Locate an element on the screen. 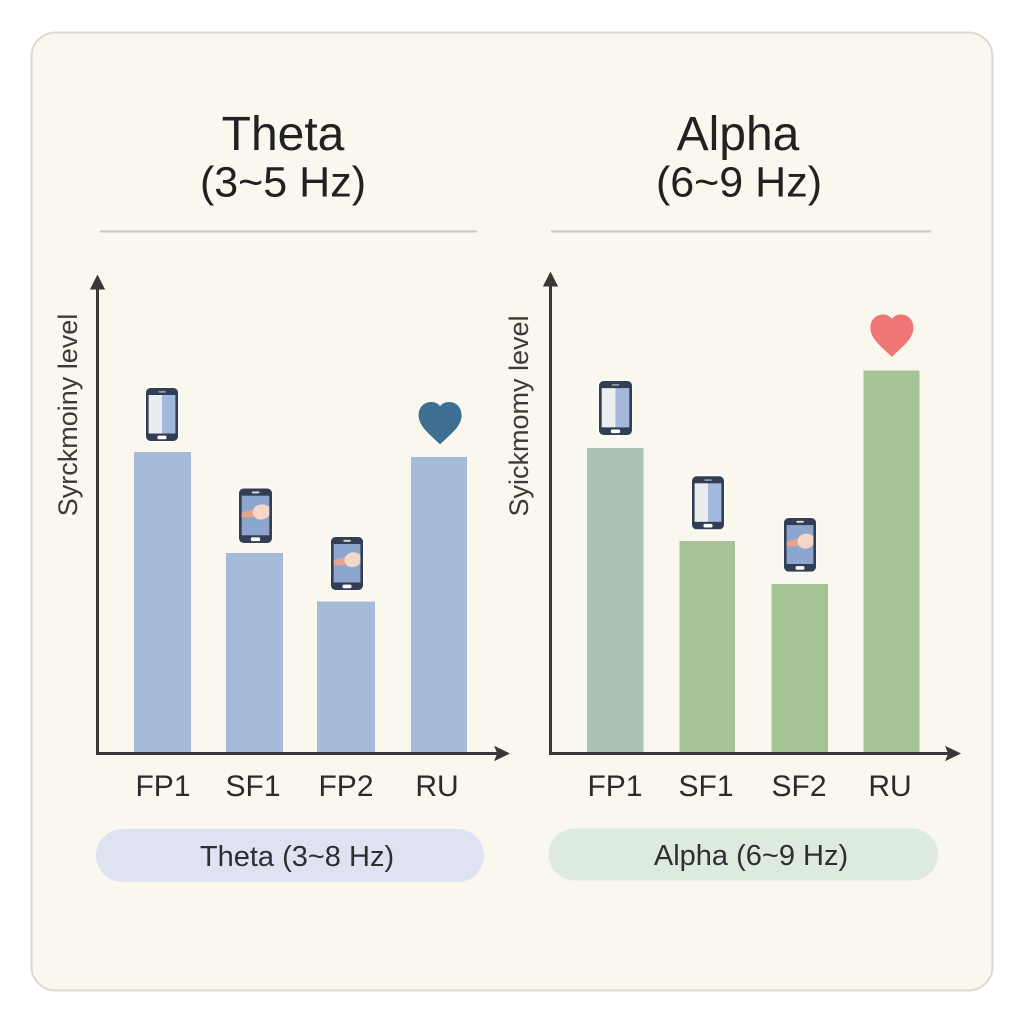 Image resolution: width=1024 pixels, height=1024 pixels. svg-text: (3~5 Hz) is located at coordinates (283, 183).